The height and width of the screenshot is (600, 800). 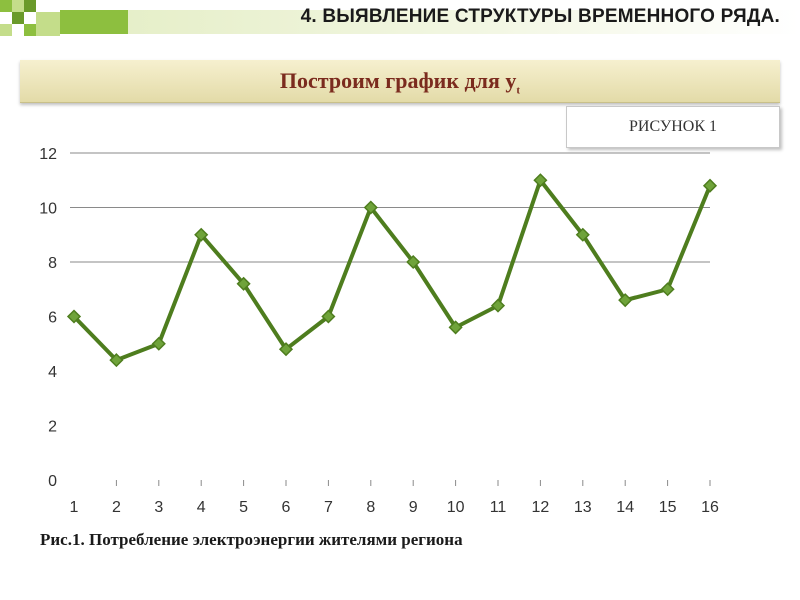 I want to click on x-tick-label: 13, so click(x=583, y=507).